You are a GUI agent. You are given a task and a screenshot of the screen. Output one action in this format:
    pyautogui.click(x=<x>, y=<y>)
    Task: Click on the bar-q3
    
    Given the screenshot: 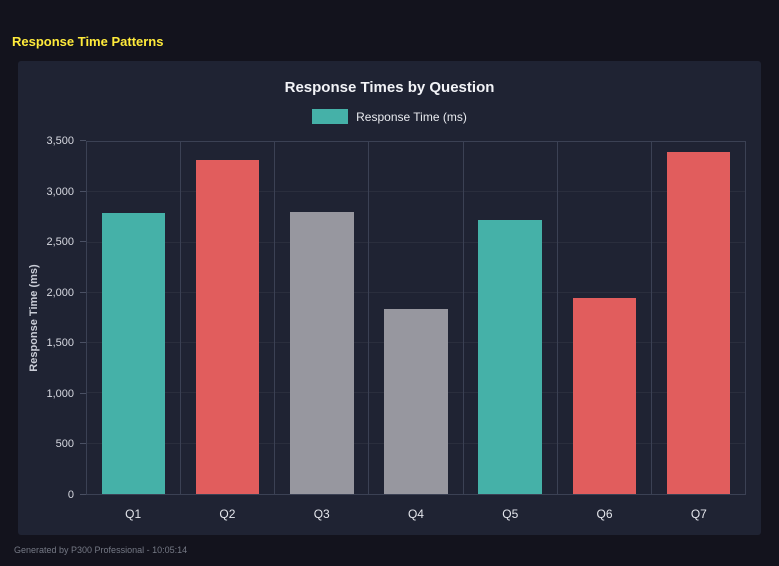 What is the action you would take?
    pyautogui.click(x=322, y=353)
    